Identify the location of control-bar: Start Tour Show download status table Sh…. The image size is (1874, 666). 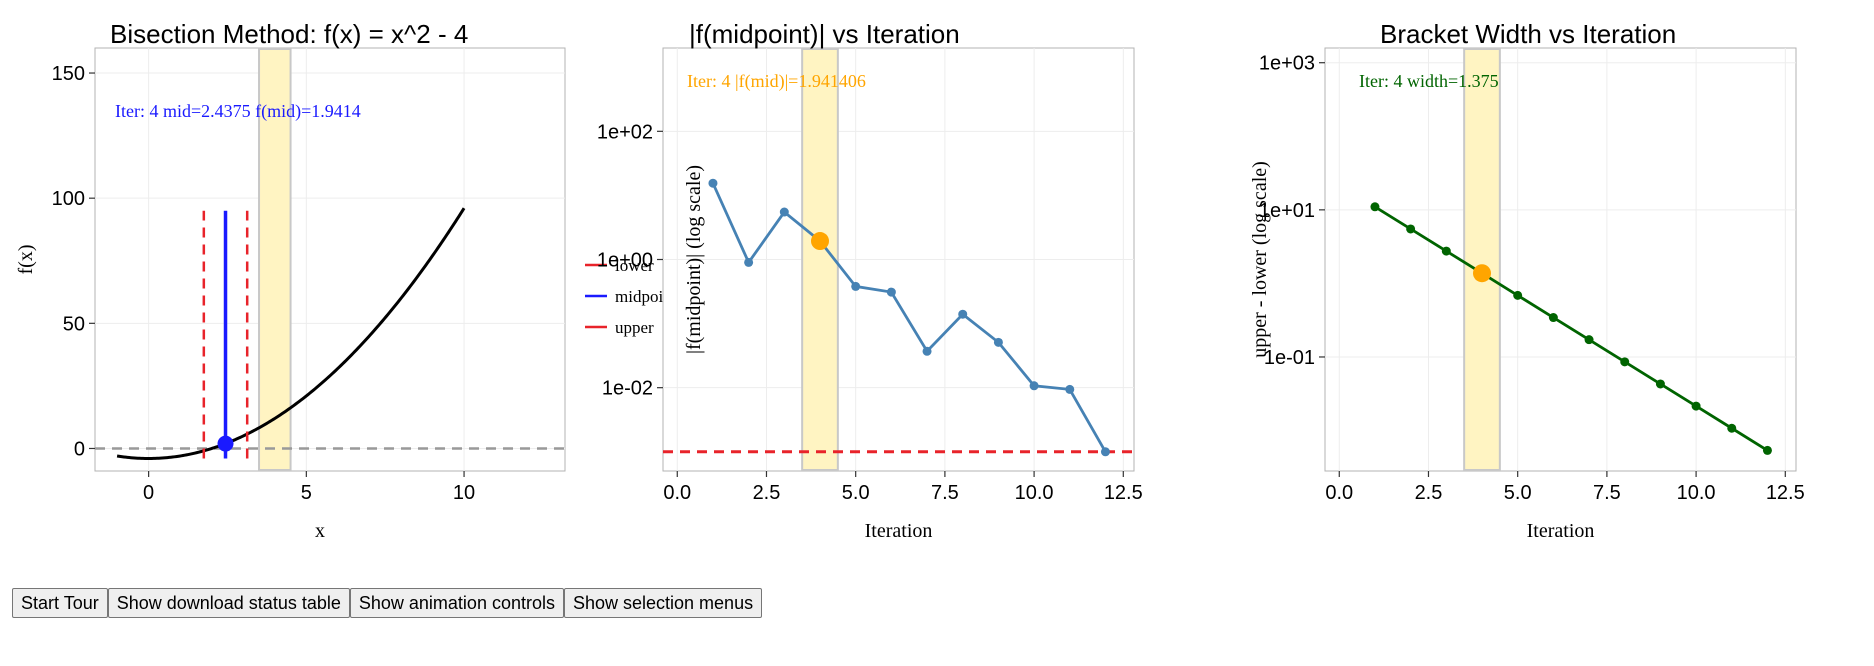
(387, 603).